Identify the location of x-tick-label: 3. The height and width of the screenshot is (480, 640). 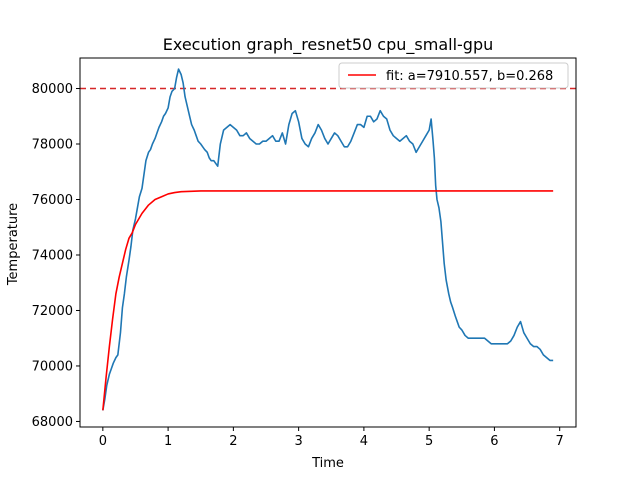
(298, 441).